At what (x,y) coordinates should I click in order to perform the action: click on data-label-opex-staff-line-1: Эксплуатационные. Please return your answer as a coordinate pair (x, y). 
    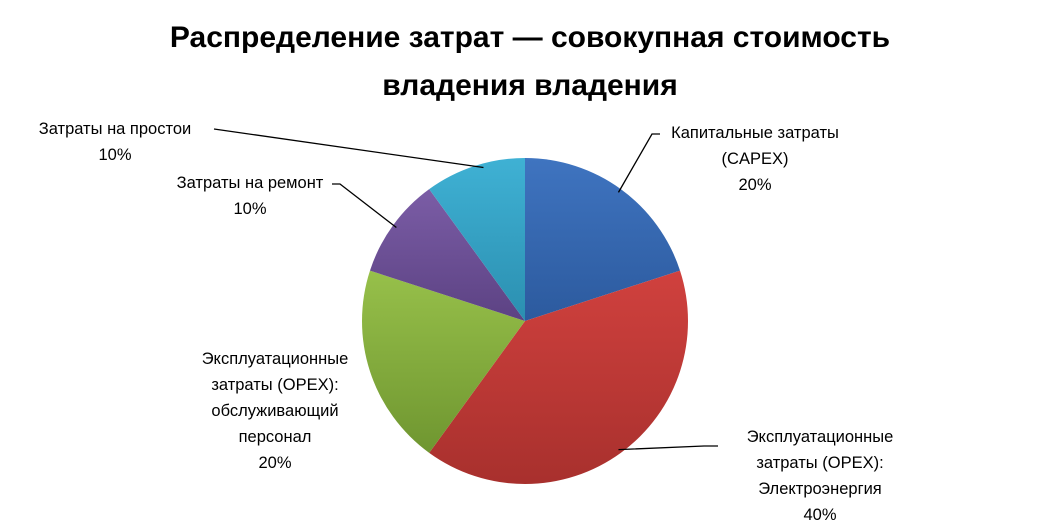
    Looking at the image, I should click on (275, 359).